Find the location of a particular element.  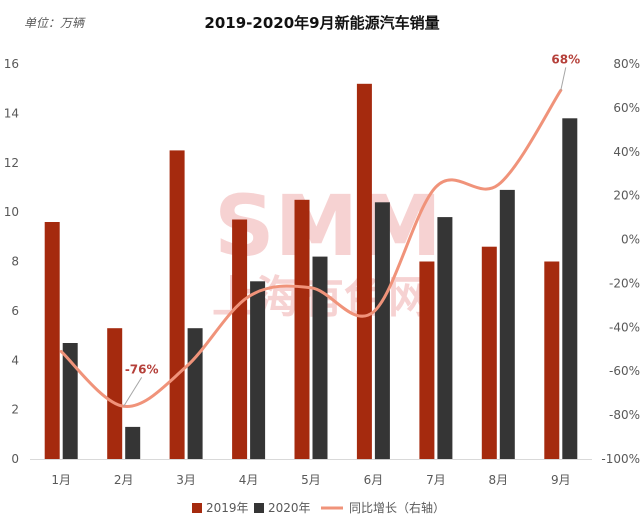

y-left-tick-label: 0 is located at coordinates (15, 459).